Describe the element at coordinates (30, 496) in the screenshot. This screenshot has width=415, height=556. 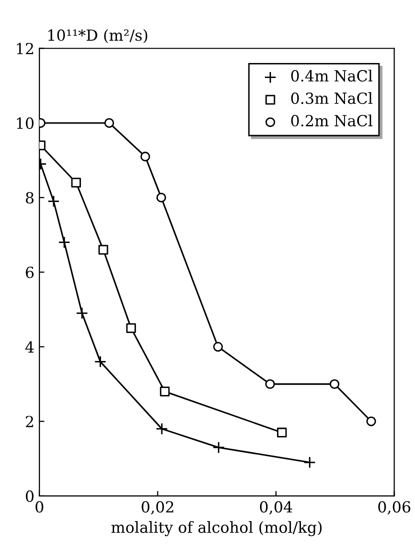
I see `y-tick-label: 0` at that location.